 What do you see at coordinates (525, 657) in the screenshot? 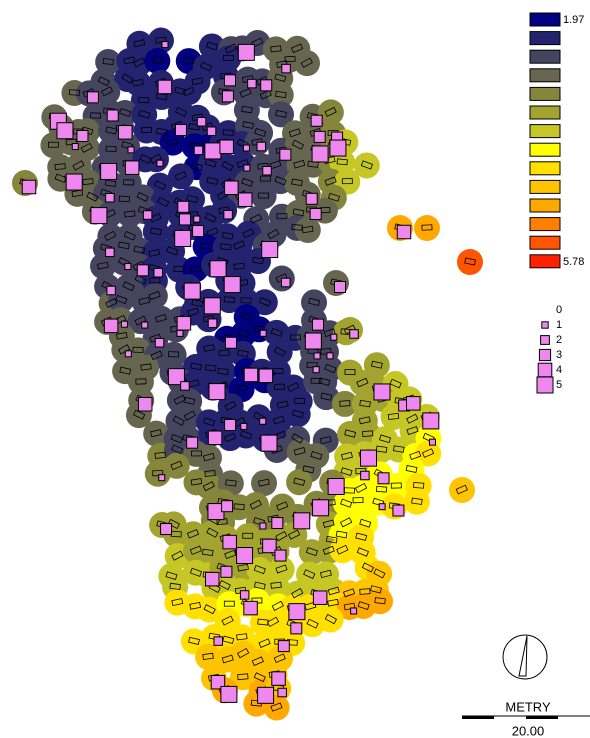
I see `north-arrow` at bounding box center [525, 657].